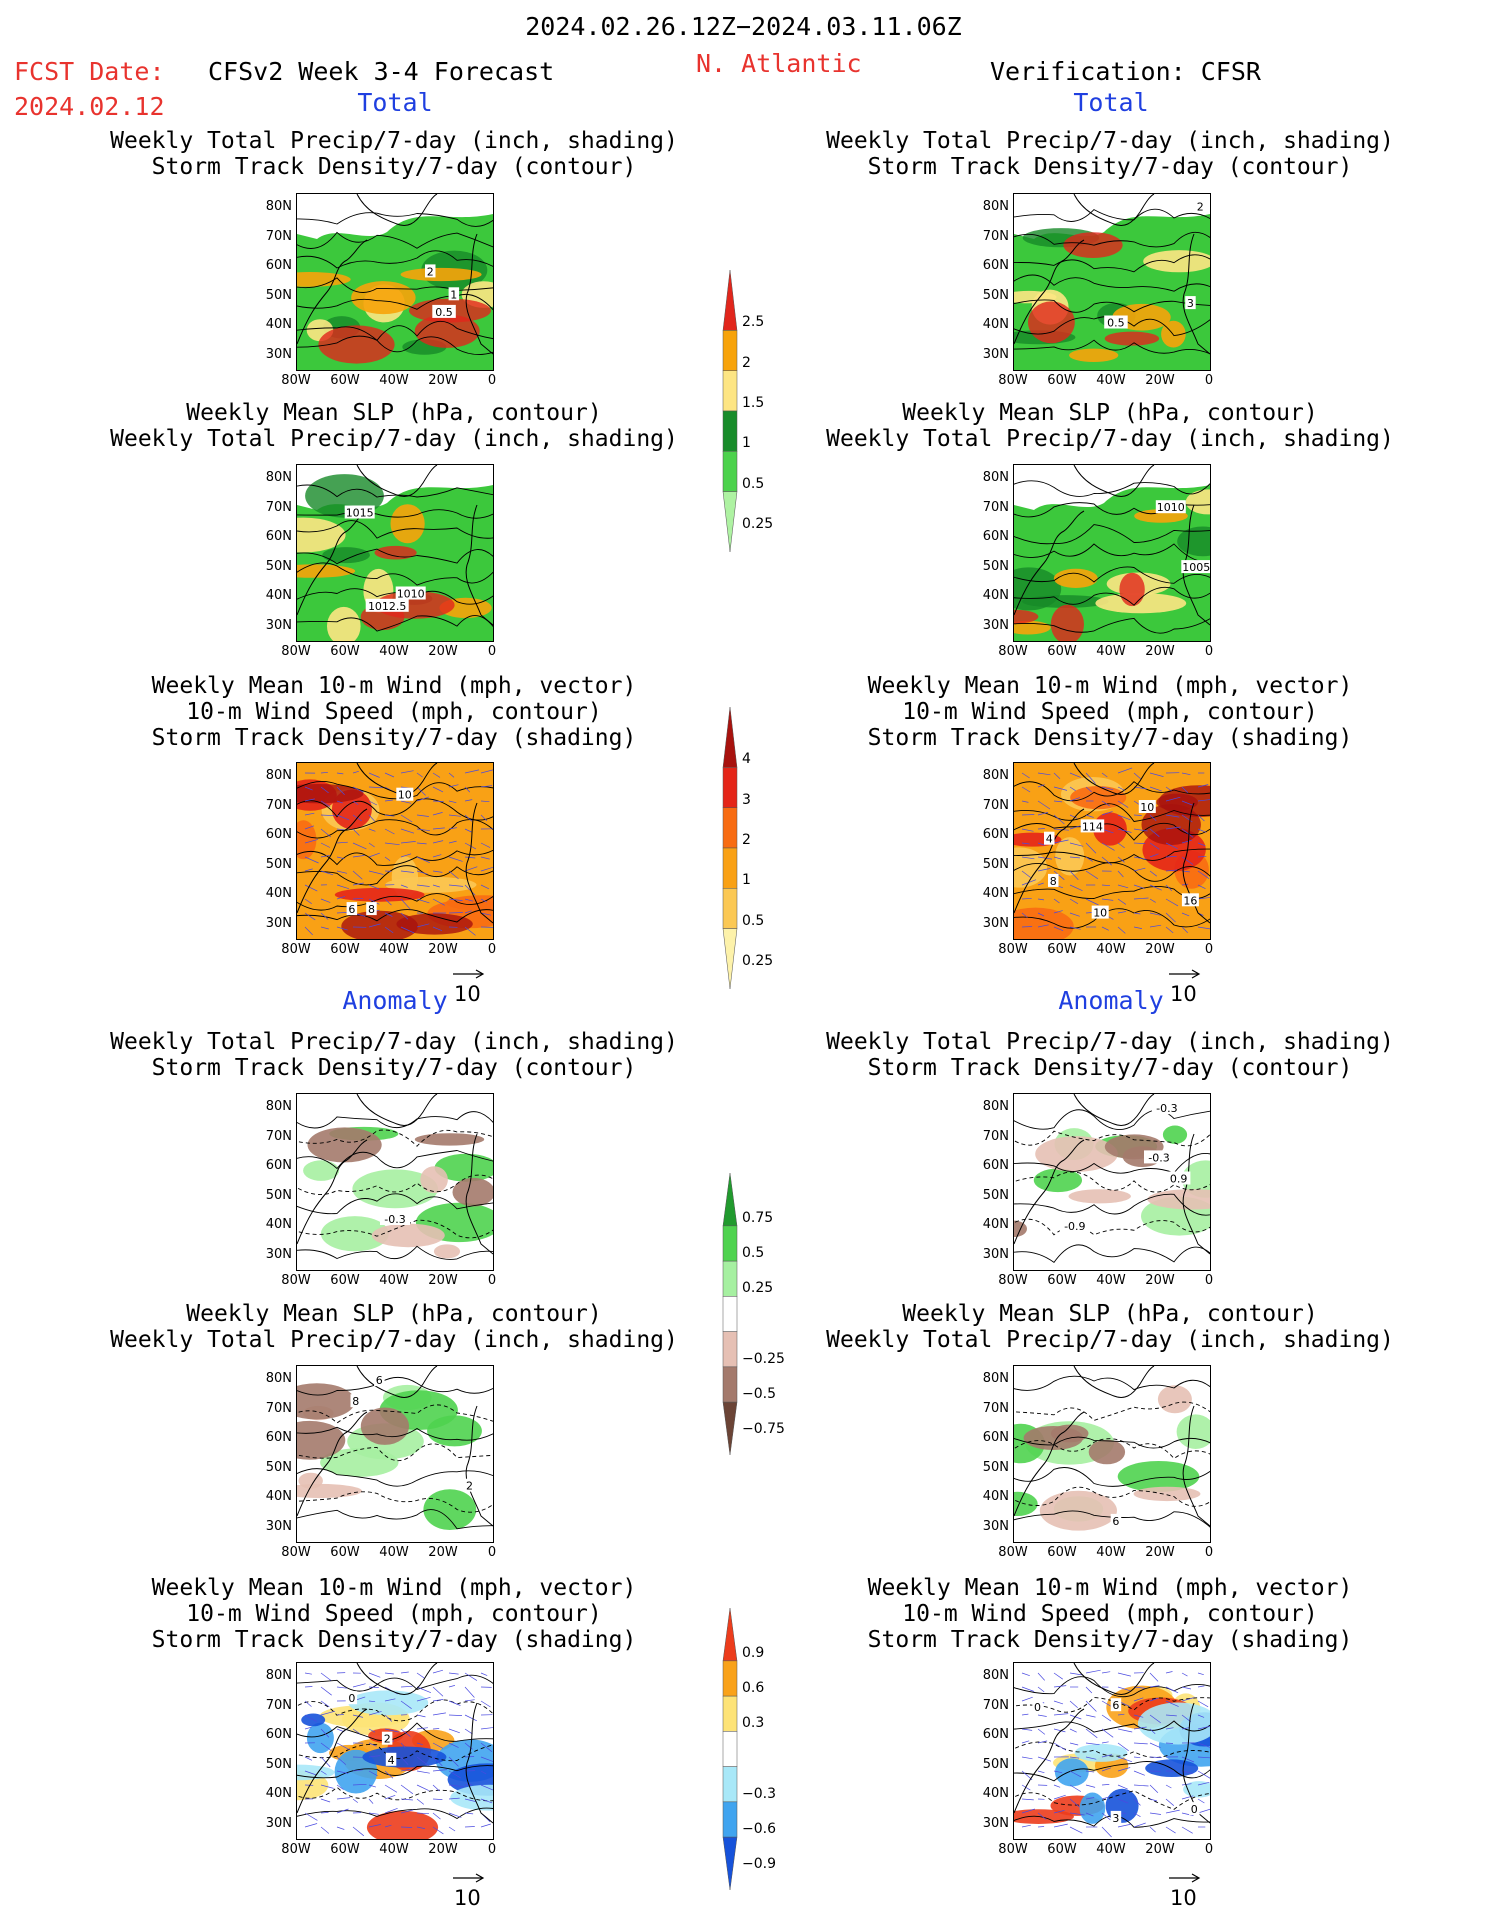 The height and width of the screenshot is (1925, 1487). I want to click on colorbar-label: 2, so click(746, 362).